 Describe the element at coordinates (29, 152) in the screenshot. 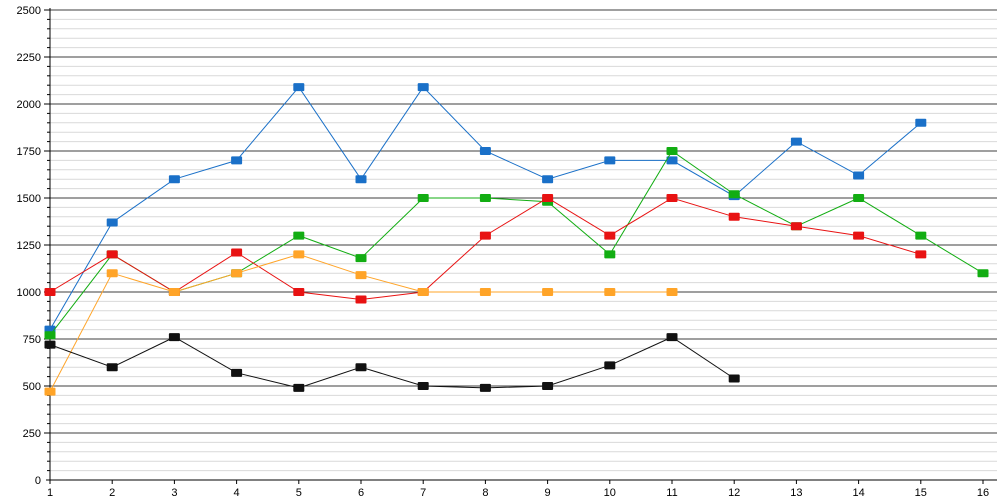

I see `y-axis-tick-label: 1750` at that location.